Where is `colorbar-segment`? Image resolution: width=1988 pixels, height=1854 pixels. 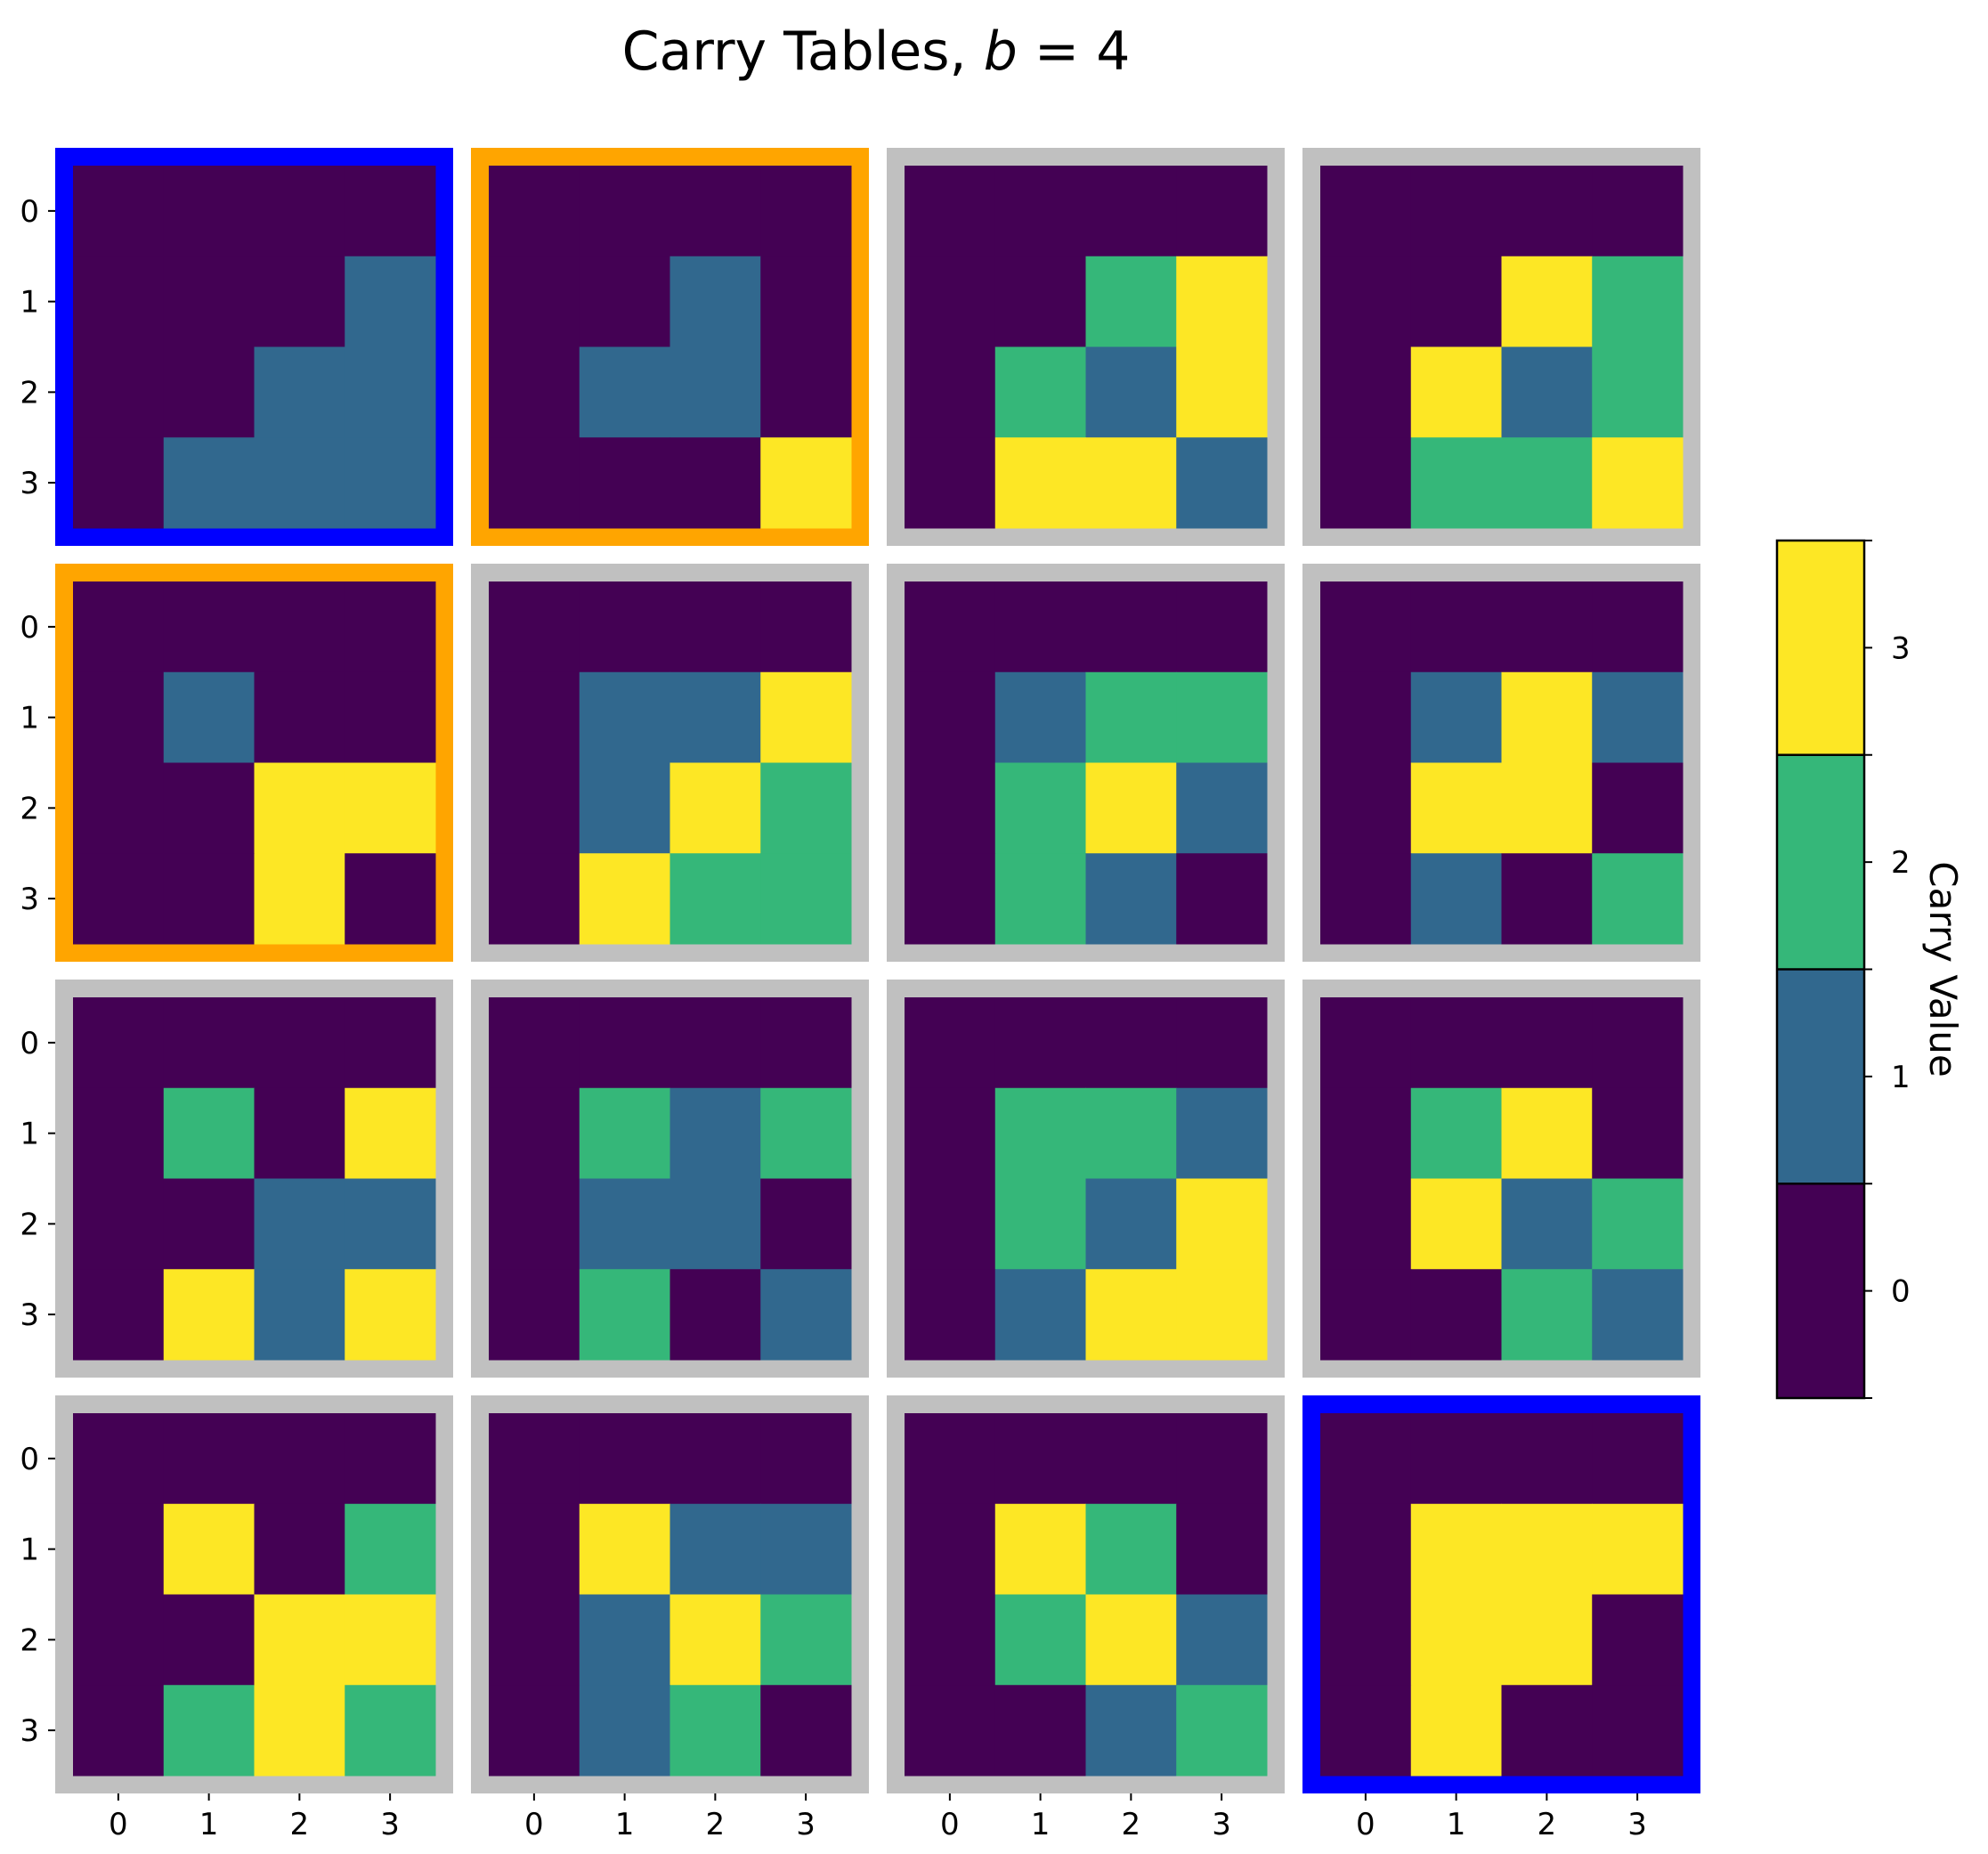
colorbar-segment is located at coordinates (1820, 1077).